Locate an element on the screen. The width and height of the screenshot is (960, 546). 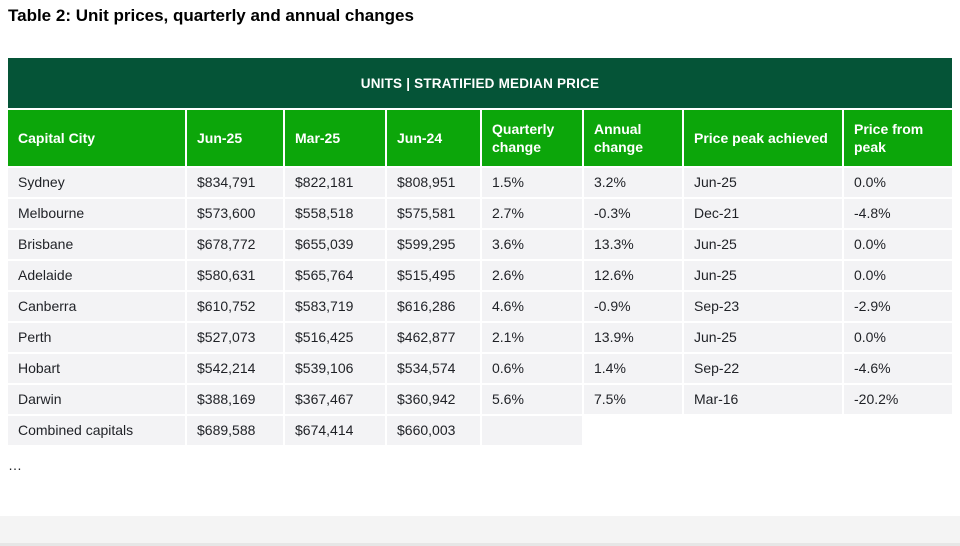
table-cell: 2.1% is located at coordinates (532, 338).